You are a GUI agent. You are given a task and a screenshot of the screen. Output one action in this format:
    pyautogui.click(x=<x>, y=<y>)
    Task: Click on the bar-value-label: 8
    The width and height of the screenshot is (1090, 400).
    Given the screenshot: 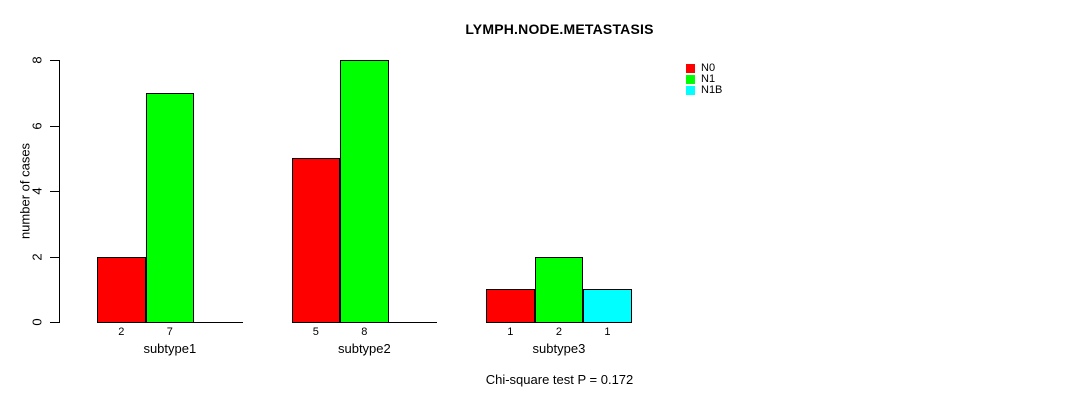 What is the action you would take?
    pyautogui.click(x=364, y=332)
    